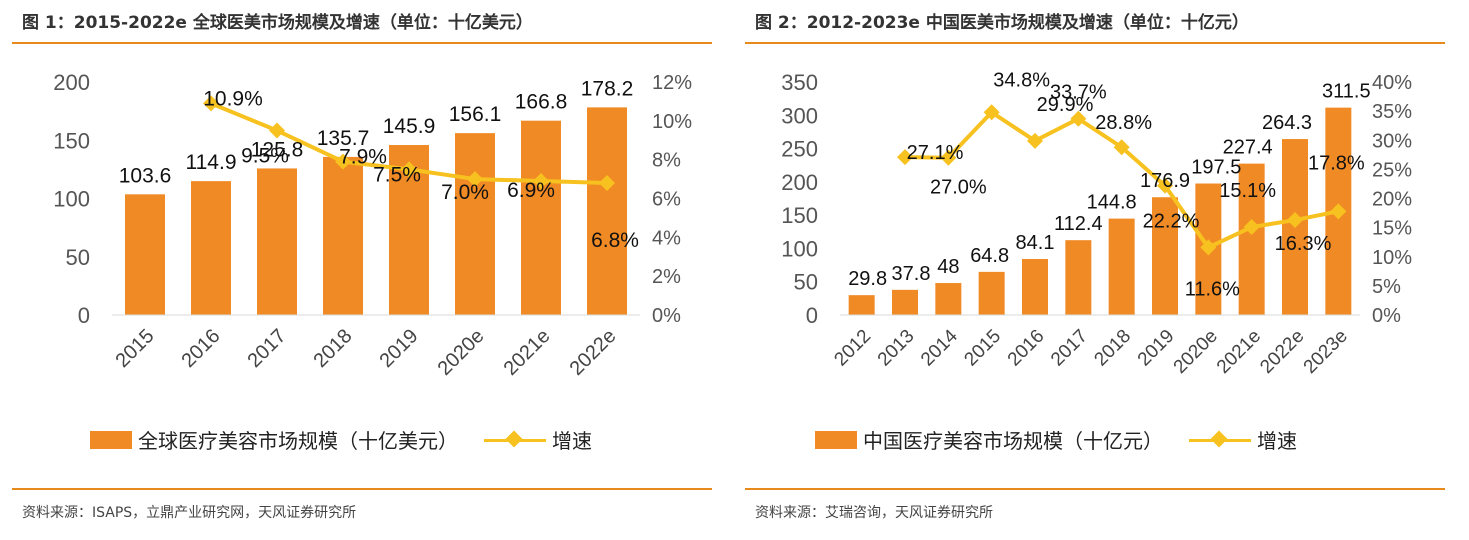 This screenshot has height=540, width=1469. I want to click on y2-tick-label: 6%, so click(666, 200).